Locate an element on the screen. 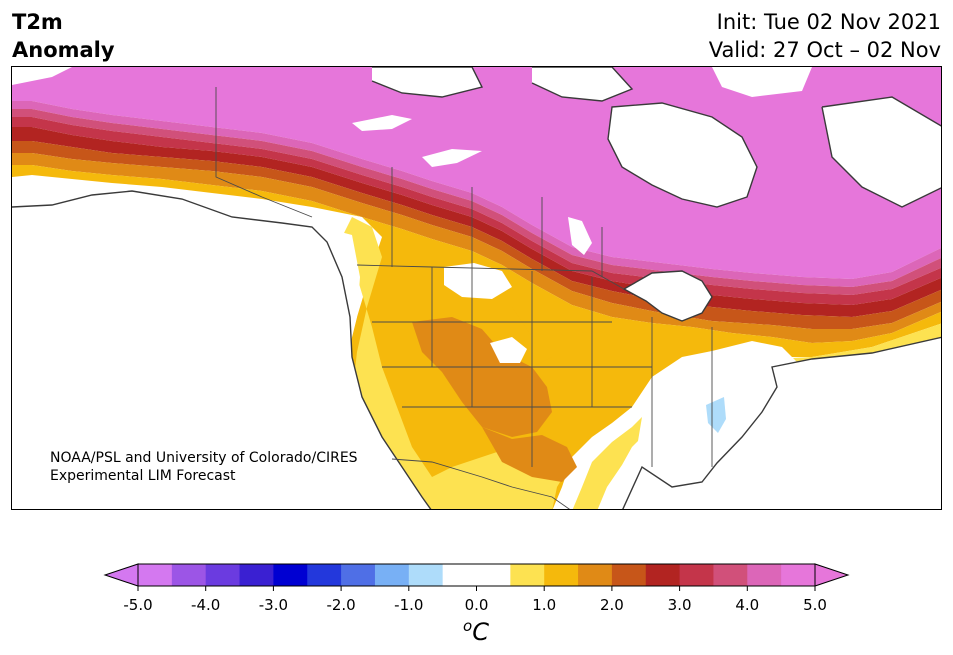 The width and height of the screenshot is (953, 655). unit-letter: C is located at coordinates (480, 632).